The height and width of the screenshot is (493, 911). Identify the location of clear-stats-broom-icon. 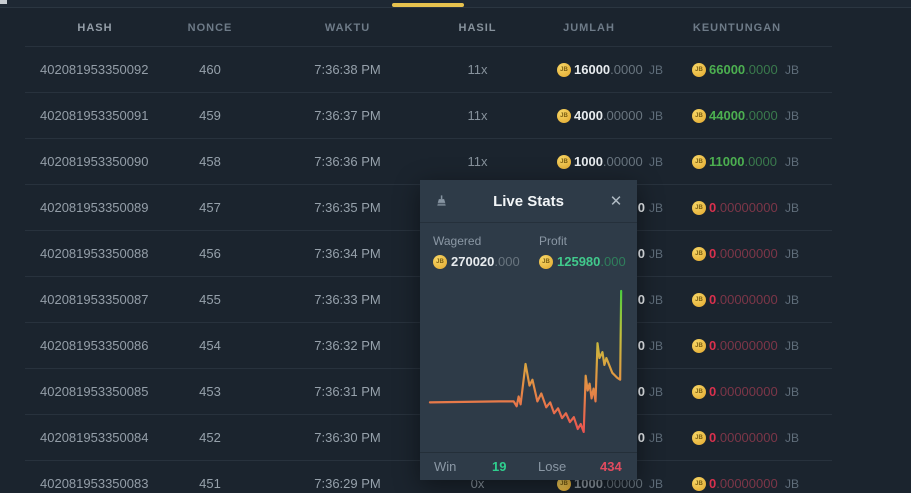
(441, 201).